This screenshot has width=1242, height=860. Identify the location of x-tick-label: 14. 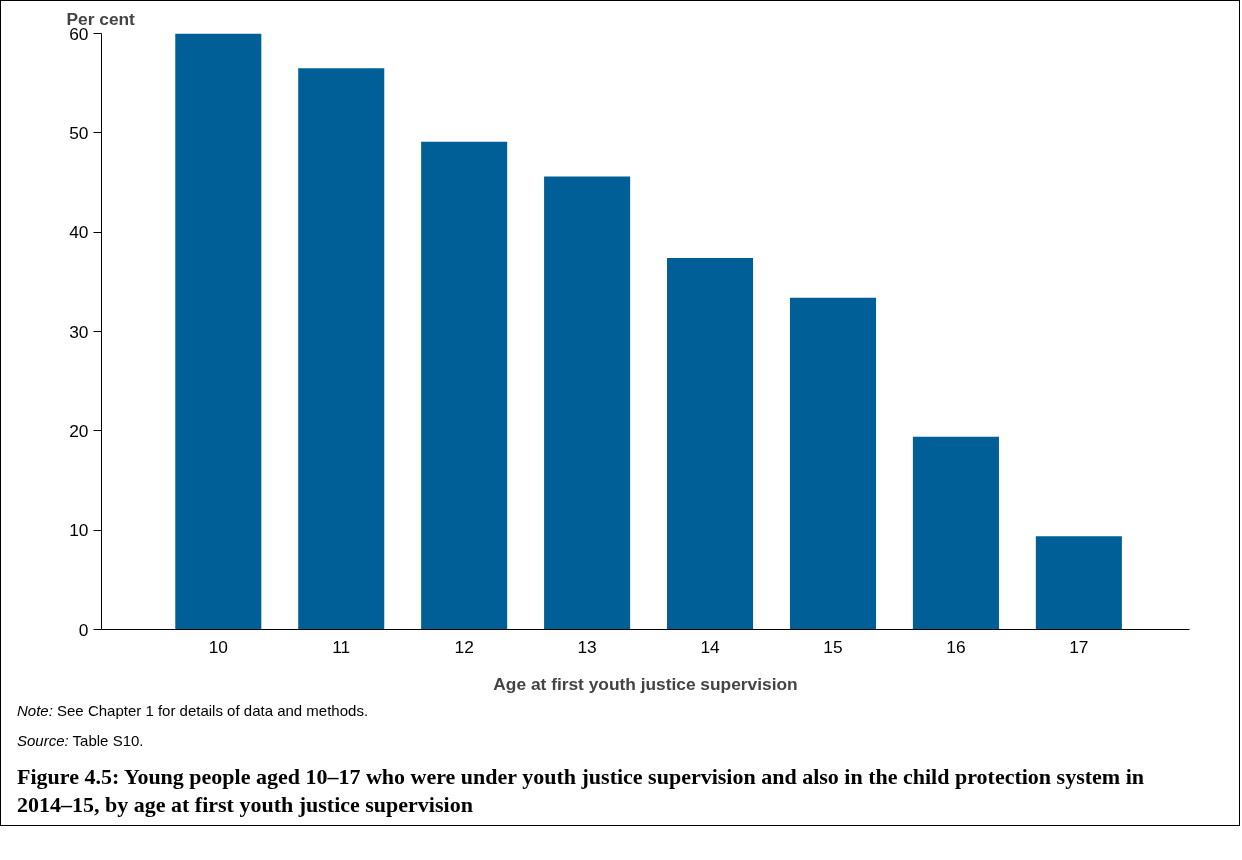
(710, 646).